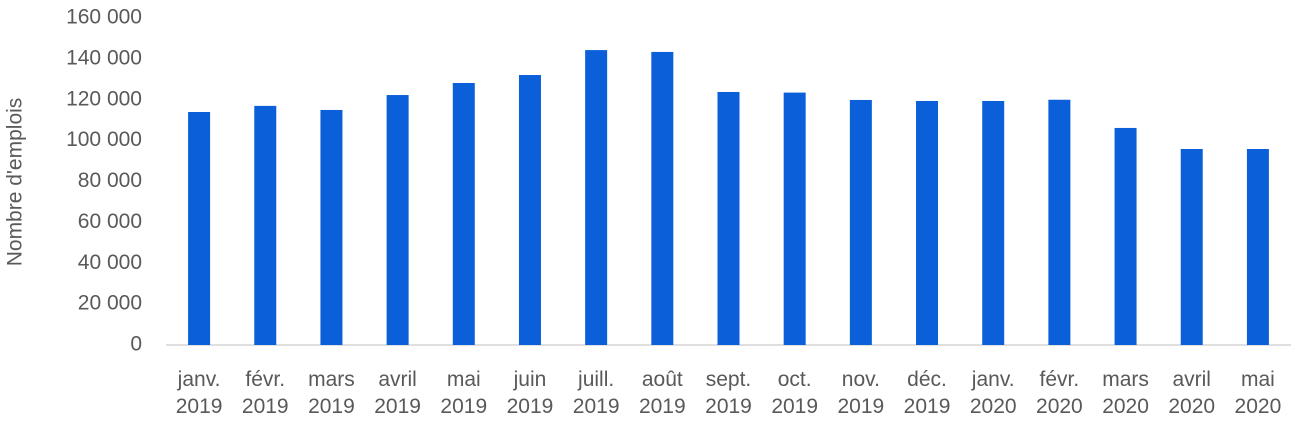 This screenshot has width=1300, height=428. Describe the element at coordinates (993, 393) in the screenshot. I see `x-tick-label: janv. 2020` at that location.